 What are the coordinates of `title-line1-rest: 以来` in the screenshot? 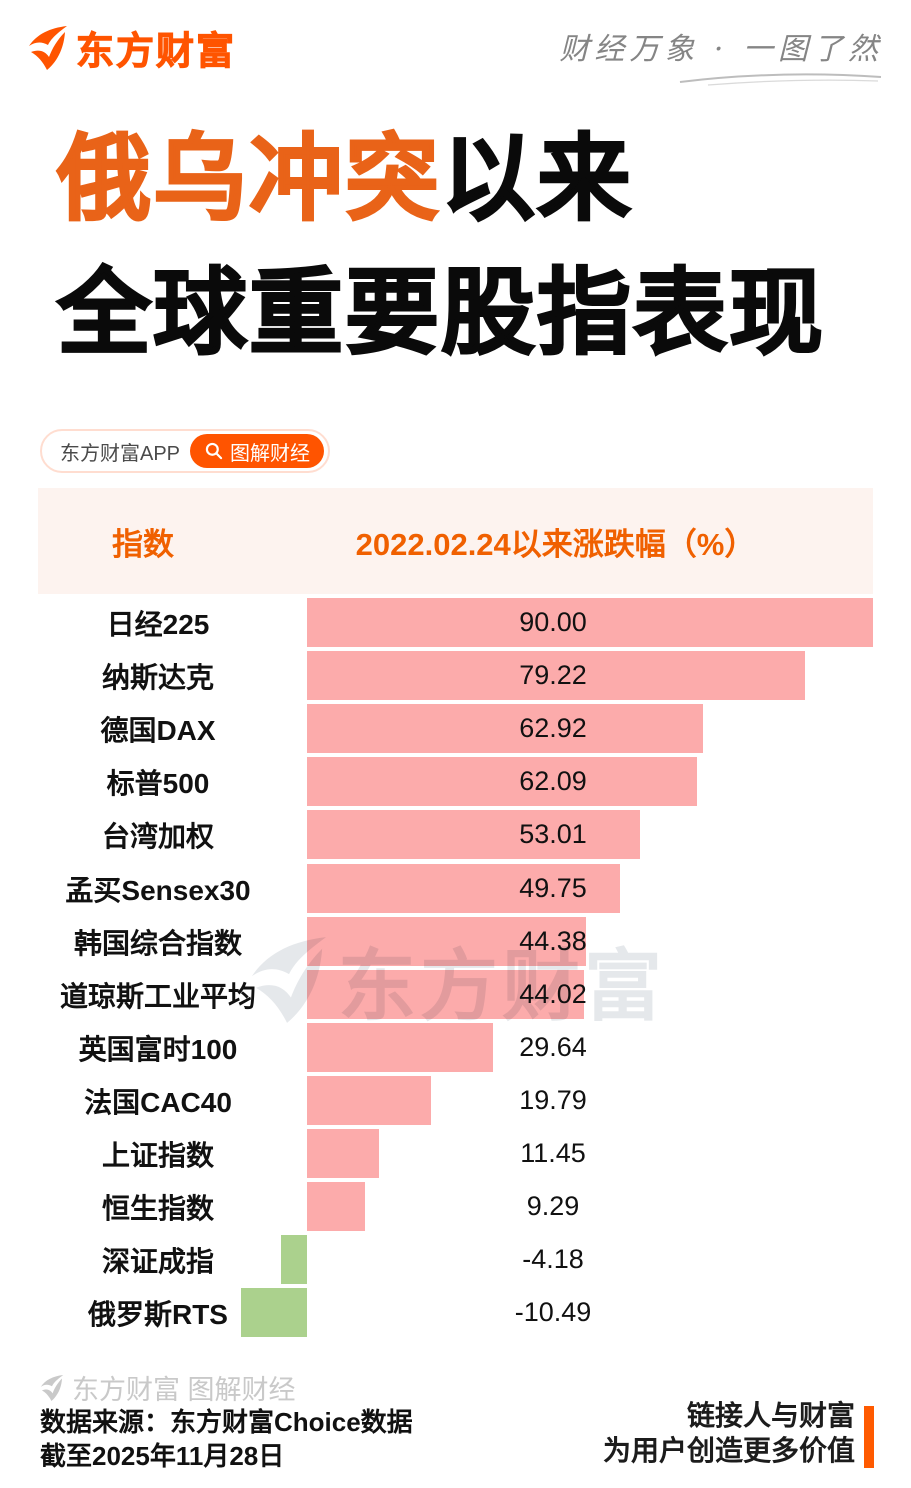 It's located at (537, 178).